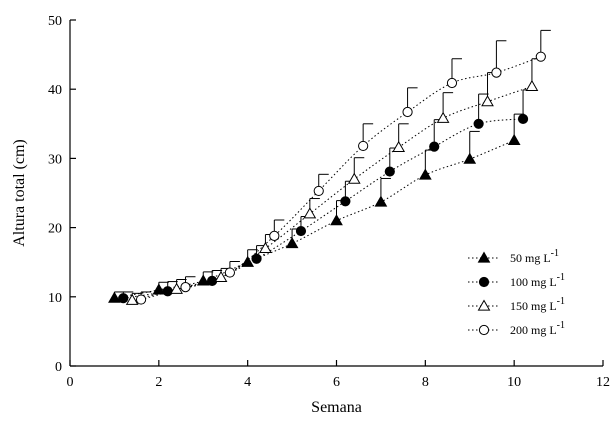  I want to click on x-tick-label: 2, so click(158, 382).